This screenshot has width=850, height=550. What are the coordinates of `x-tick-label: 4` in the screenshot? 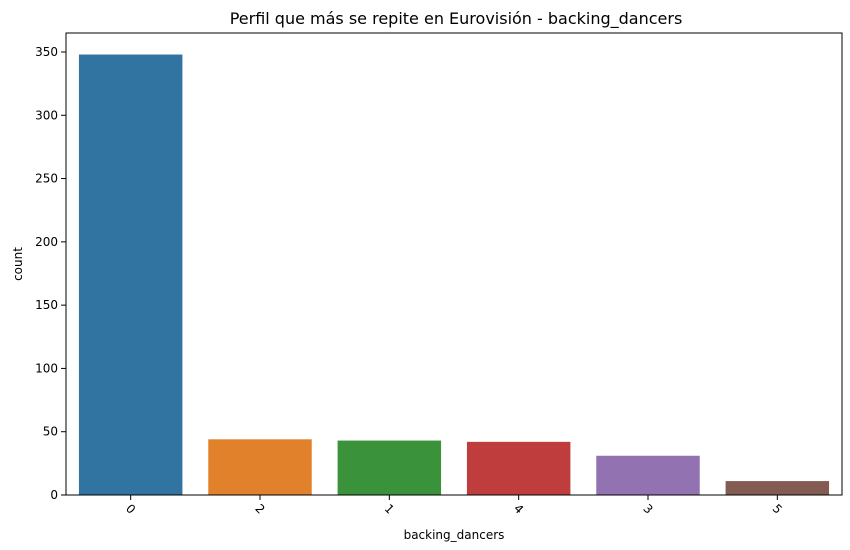 It's located at (518, 508).